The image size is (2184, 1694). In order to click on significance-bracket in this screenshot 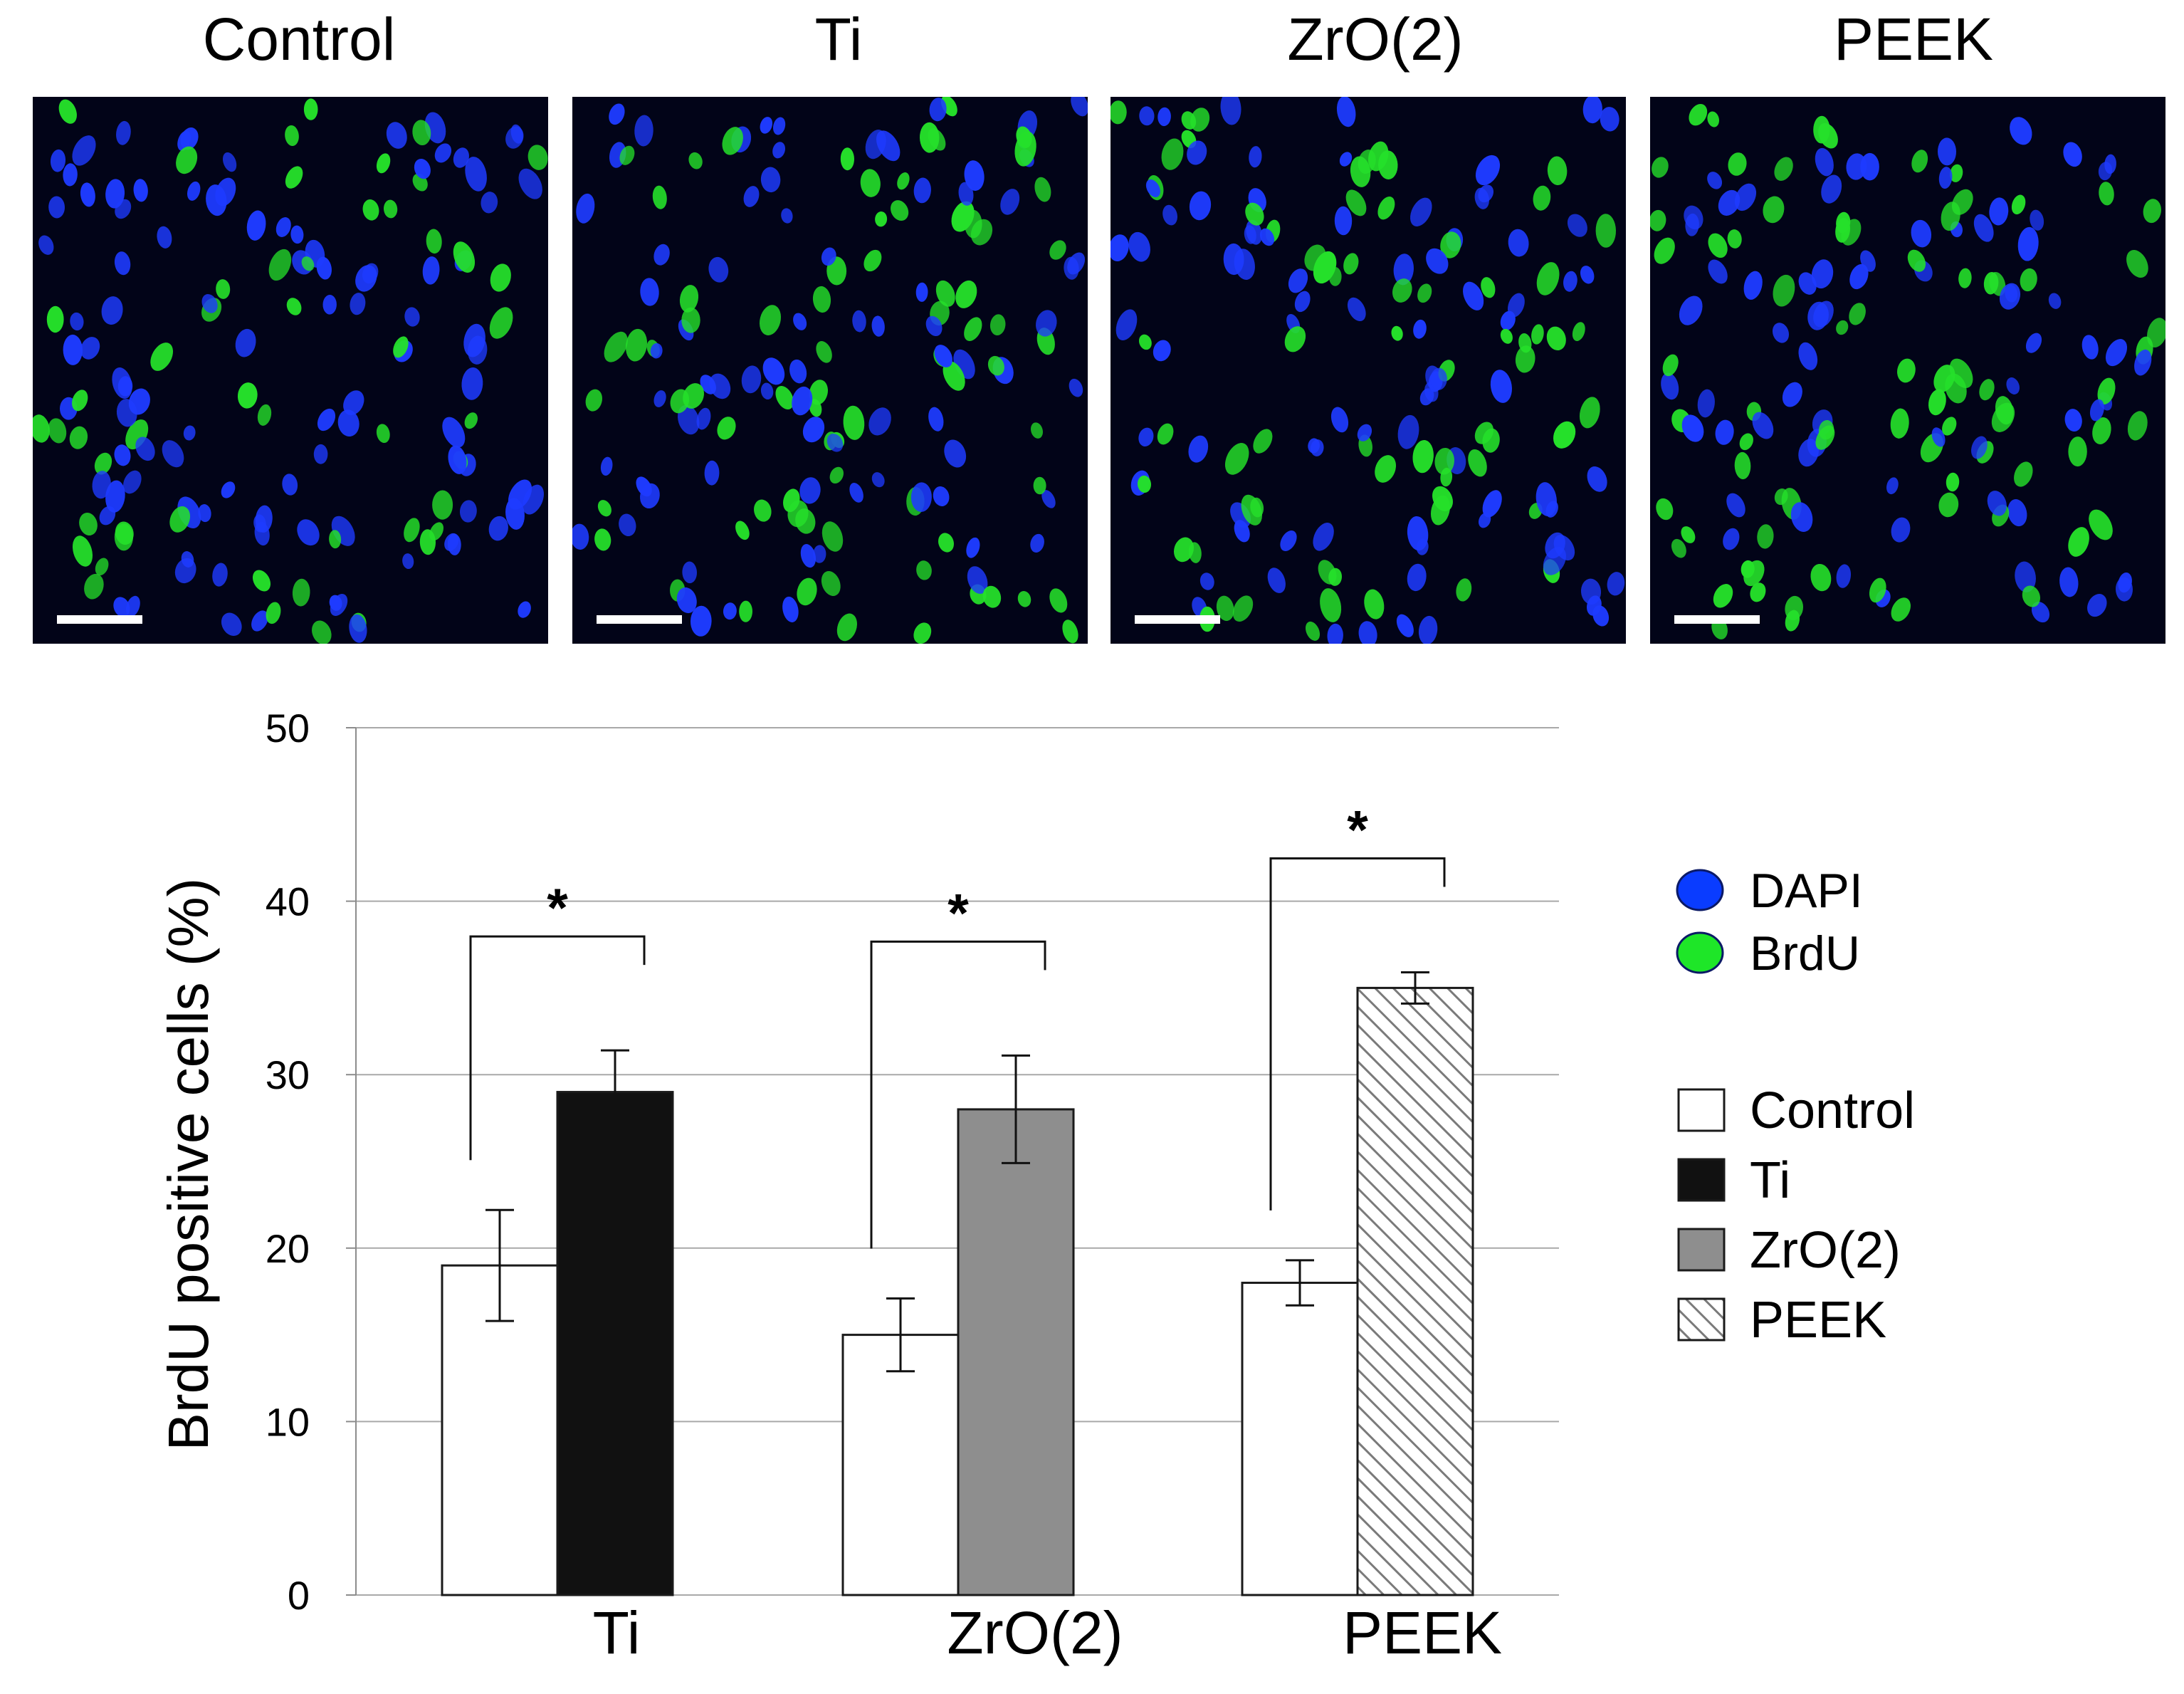, I will do `click(557, 1048)`.